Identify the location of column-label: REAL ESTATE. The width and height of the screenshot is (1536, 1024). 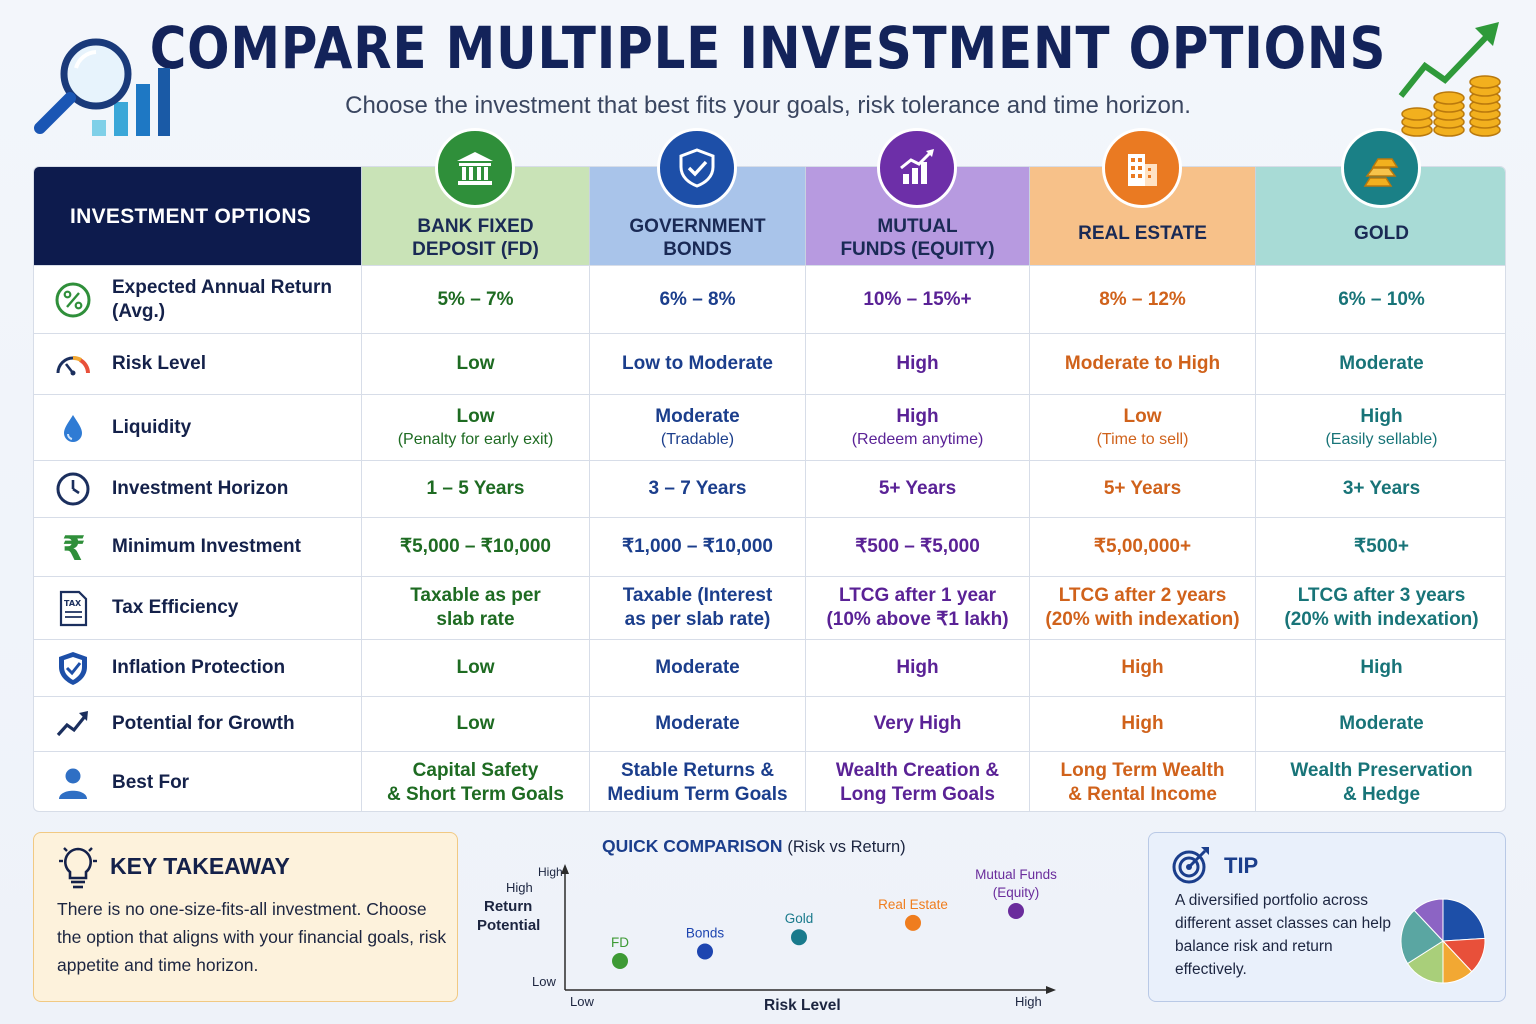
(1142, 233).